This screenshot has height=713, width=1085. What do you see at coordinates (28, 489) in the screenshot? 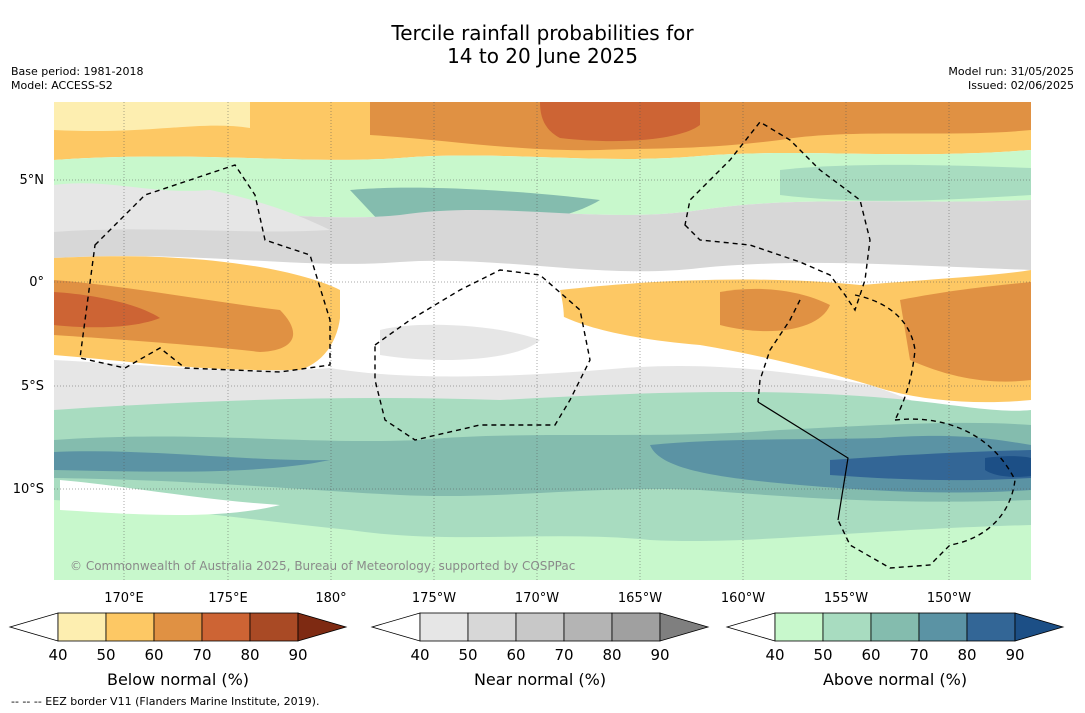
I see `lat-label: 10°S` at bounding box center [28, 489].